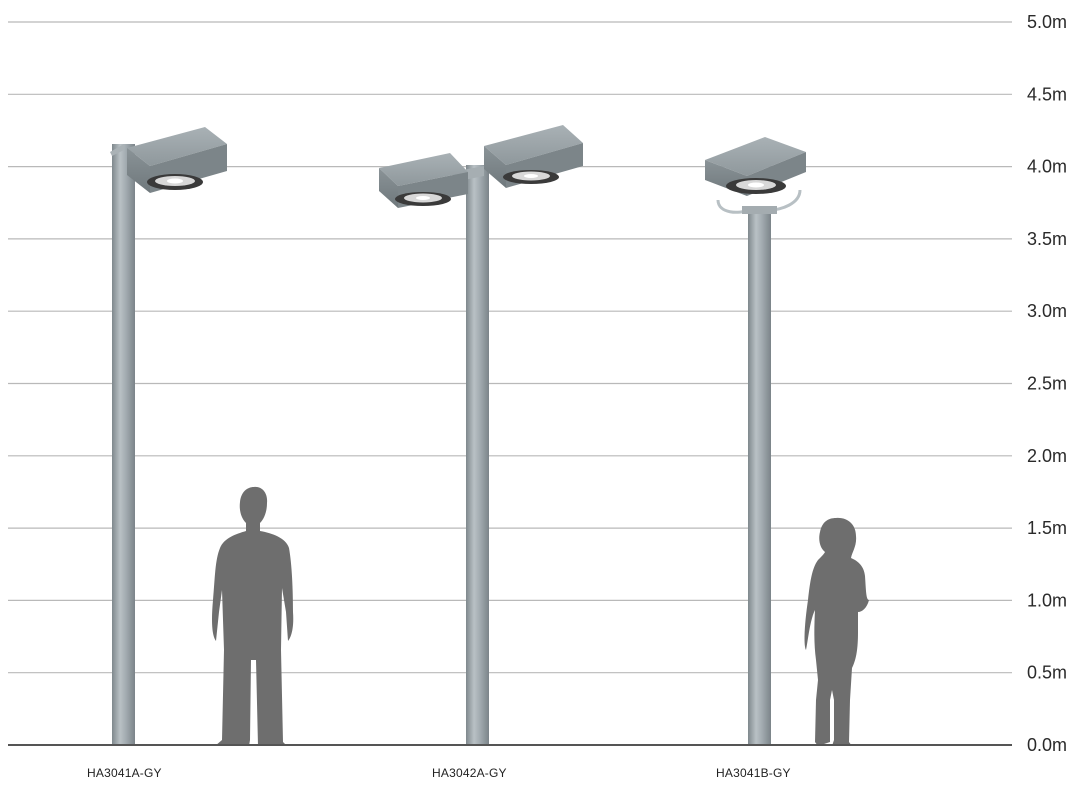  I want to click on scale-label: 4.5m, so click(1047, 94).